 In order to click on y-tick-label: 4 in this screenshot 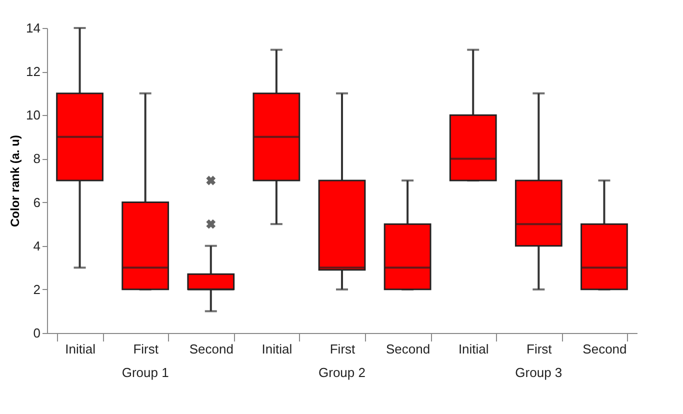, I will do `click(36, 246)`.